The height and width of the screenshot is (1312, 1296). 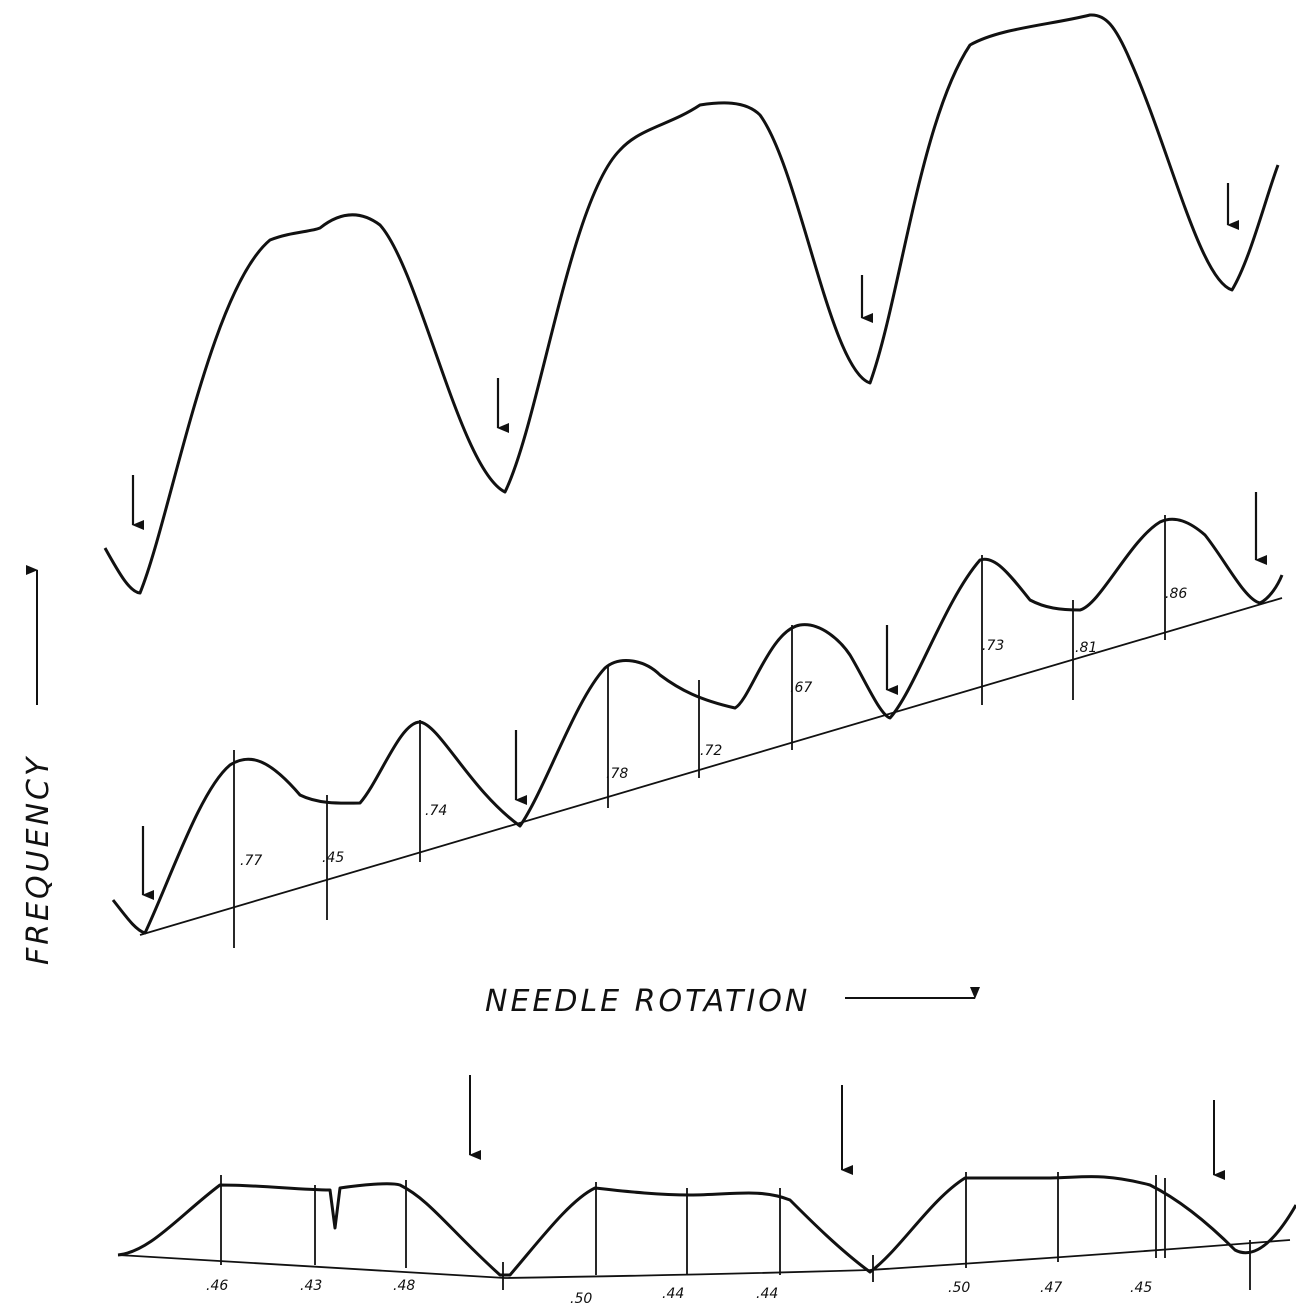 I want to click on bottom-verticals, so click(x=735, y=1231).